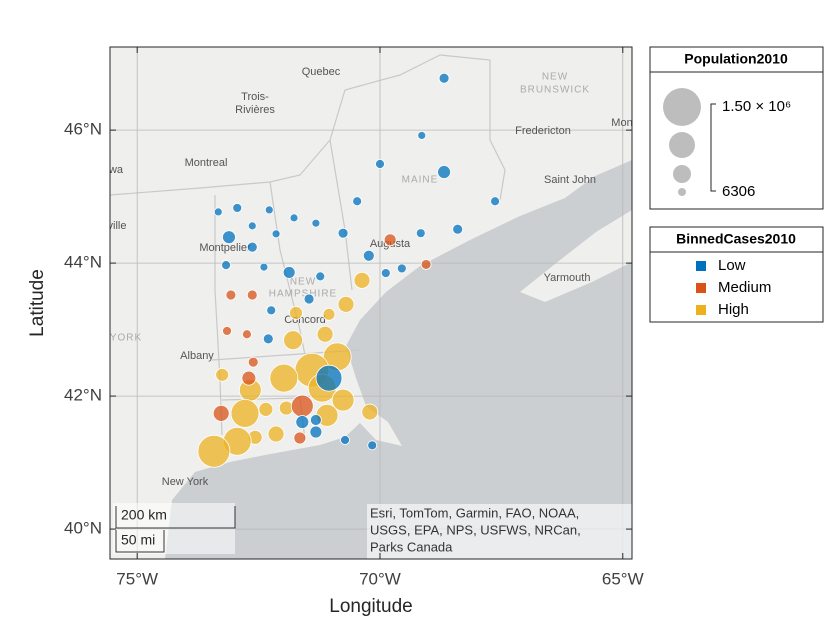 The height and width of the screenshot is (630, 840). I want to click on x-tick-label: 70°W, so click(380, 578).